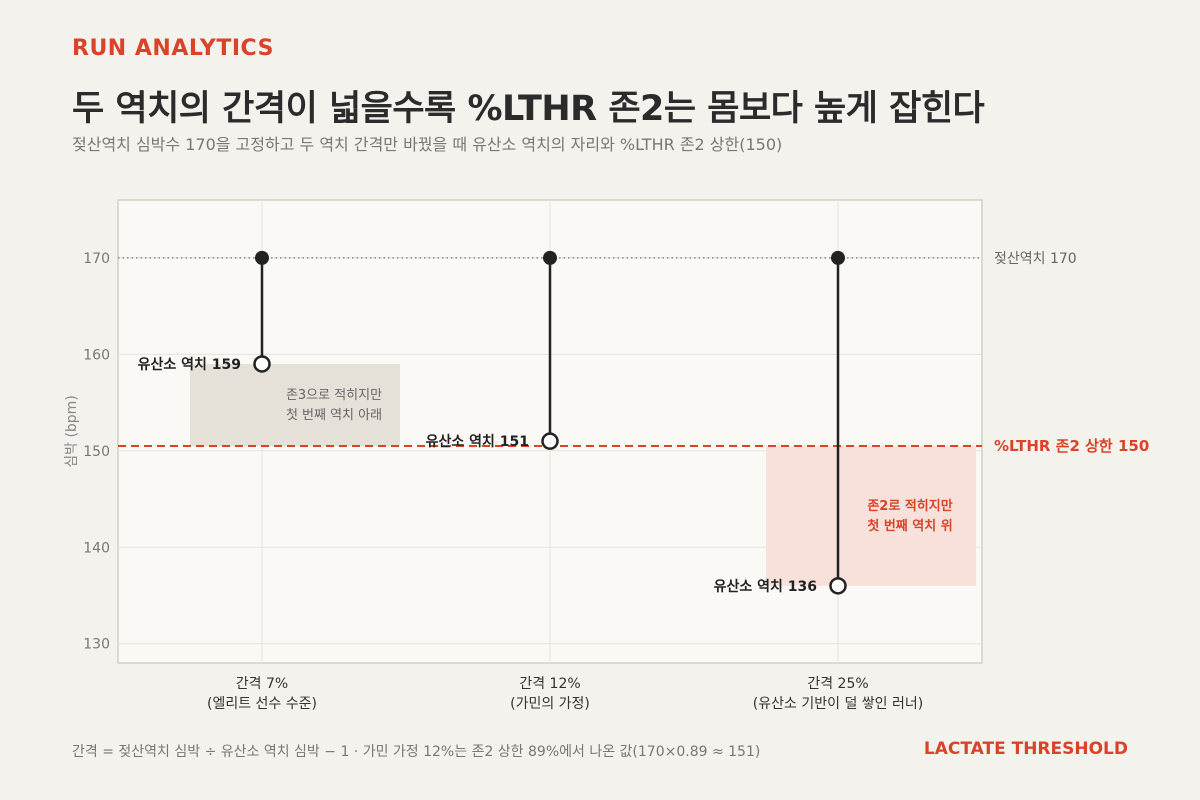 Image resolution: width=1200 pixels, height=800 pixels. What do you see at coordinates (96, 645) in the screenshot?
I see `y-tick-label: 130` at bounding box center [96, 645].